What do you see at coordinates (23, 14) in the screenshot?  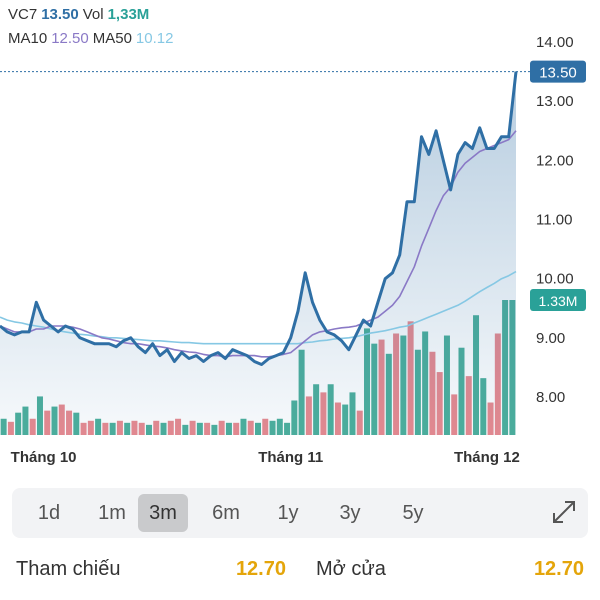 I see `symbol-label: VC7` at bounding box center [23, 14].